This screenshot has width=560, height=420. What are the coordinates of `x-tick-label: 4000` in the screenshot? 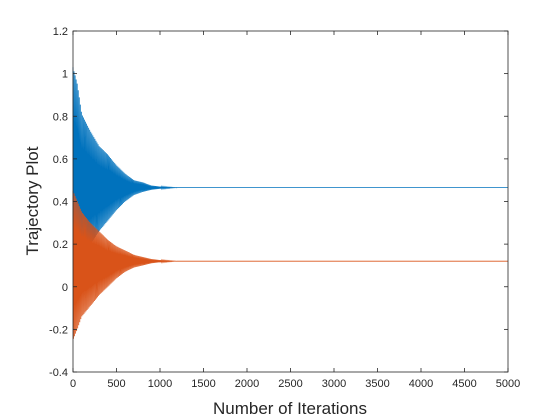 It's located at (421, 384).